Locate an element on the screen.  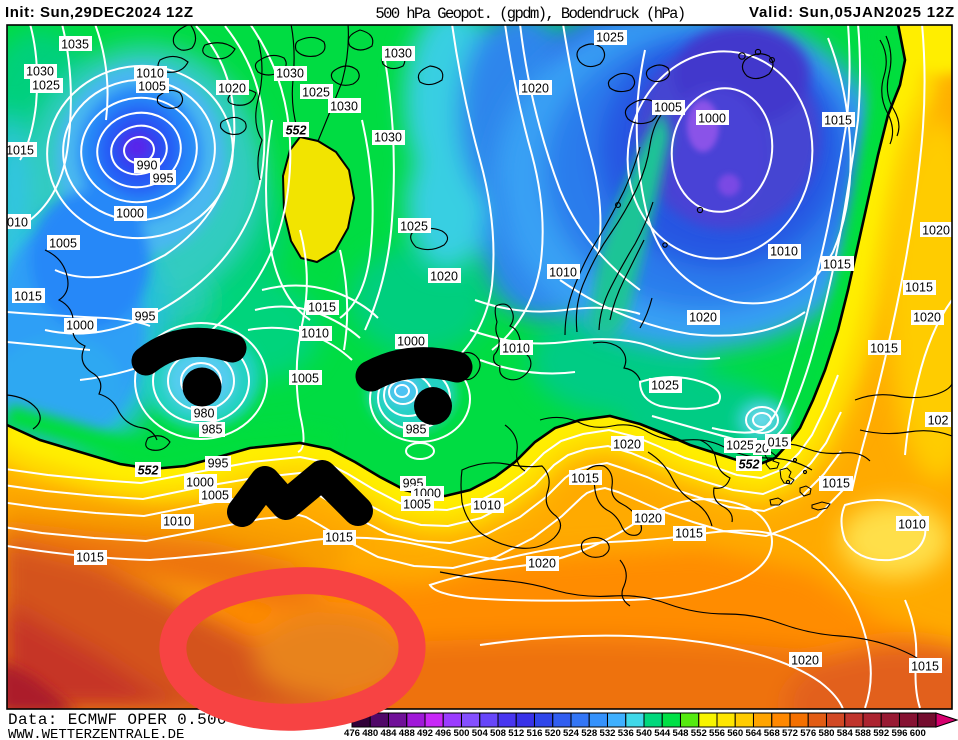
svg-text: Init: Sun,29DEC2024 12Z is located at coordinates (99, 12).